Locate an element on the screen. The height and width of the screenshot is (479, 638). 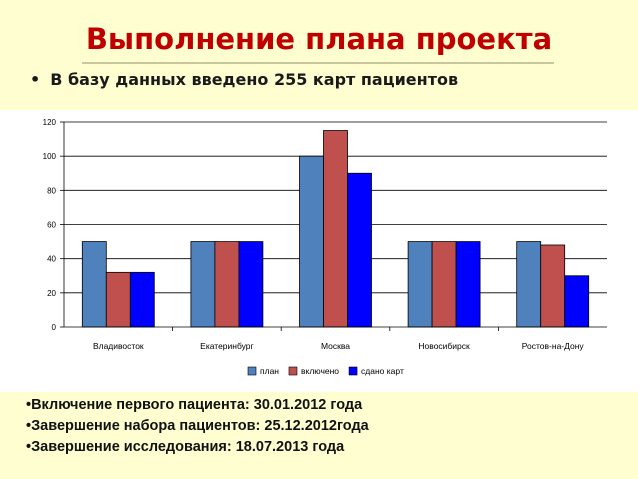
page-title: Выполнение плана проекта is located at coordinates (319, 39).